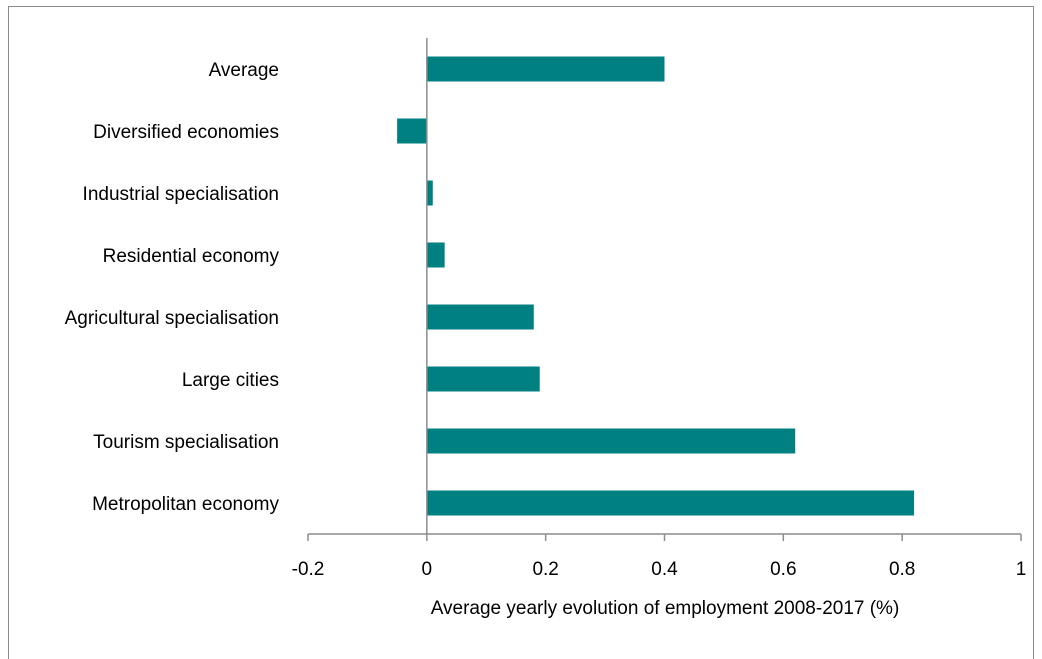  Describe the element at coordinates (191, 256) in the screenshot. I see `category-label-residential-economy: Residential economy` at that location.